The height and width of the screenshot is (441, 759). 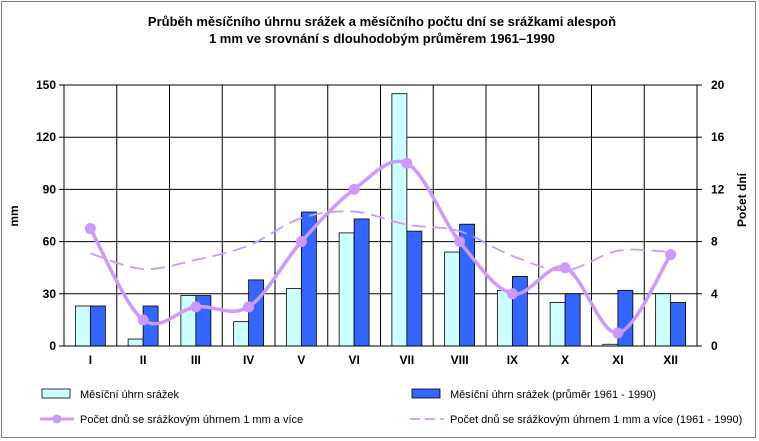 What do you see at coordinates (565, 360) in the screenshot?
I see `x-tick-label: X` at bounding box center [565, 360].